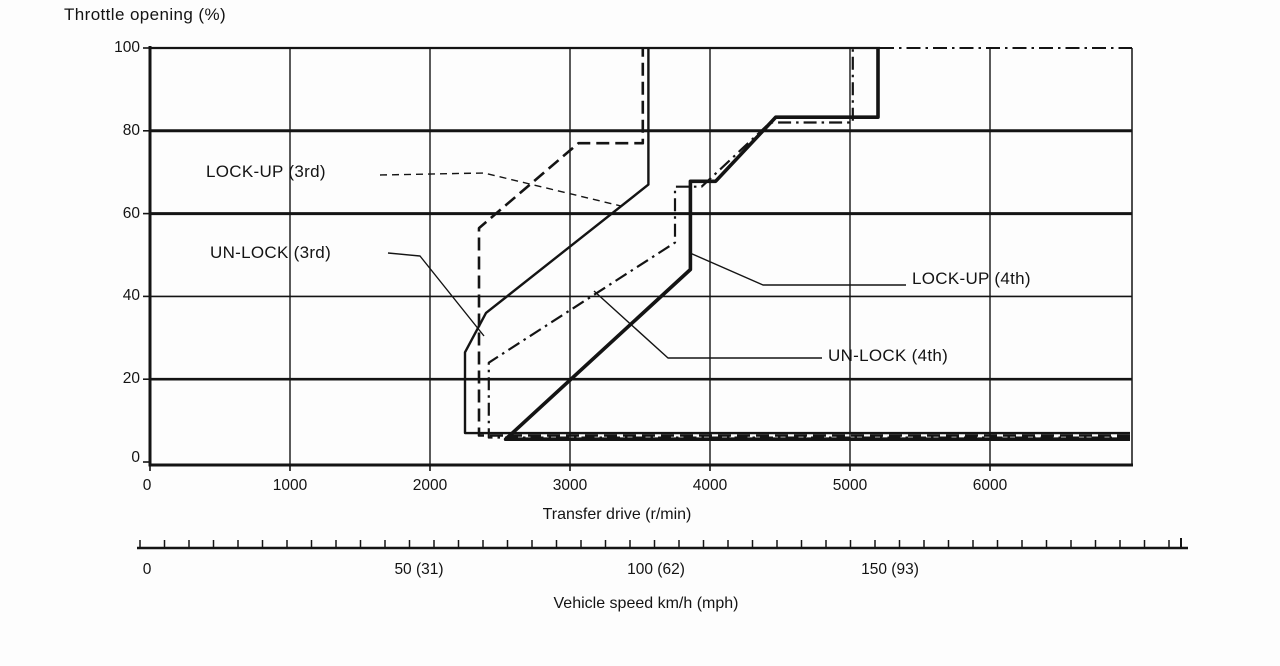 Image resolution: width=1280 pixels, height=666 pixels. What do you see at coordinates (131, 130) in the screenshot?
I see `y-tick-label-80: 80` at bounding box center [131, 130].